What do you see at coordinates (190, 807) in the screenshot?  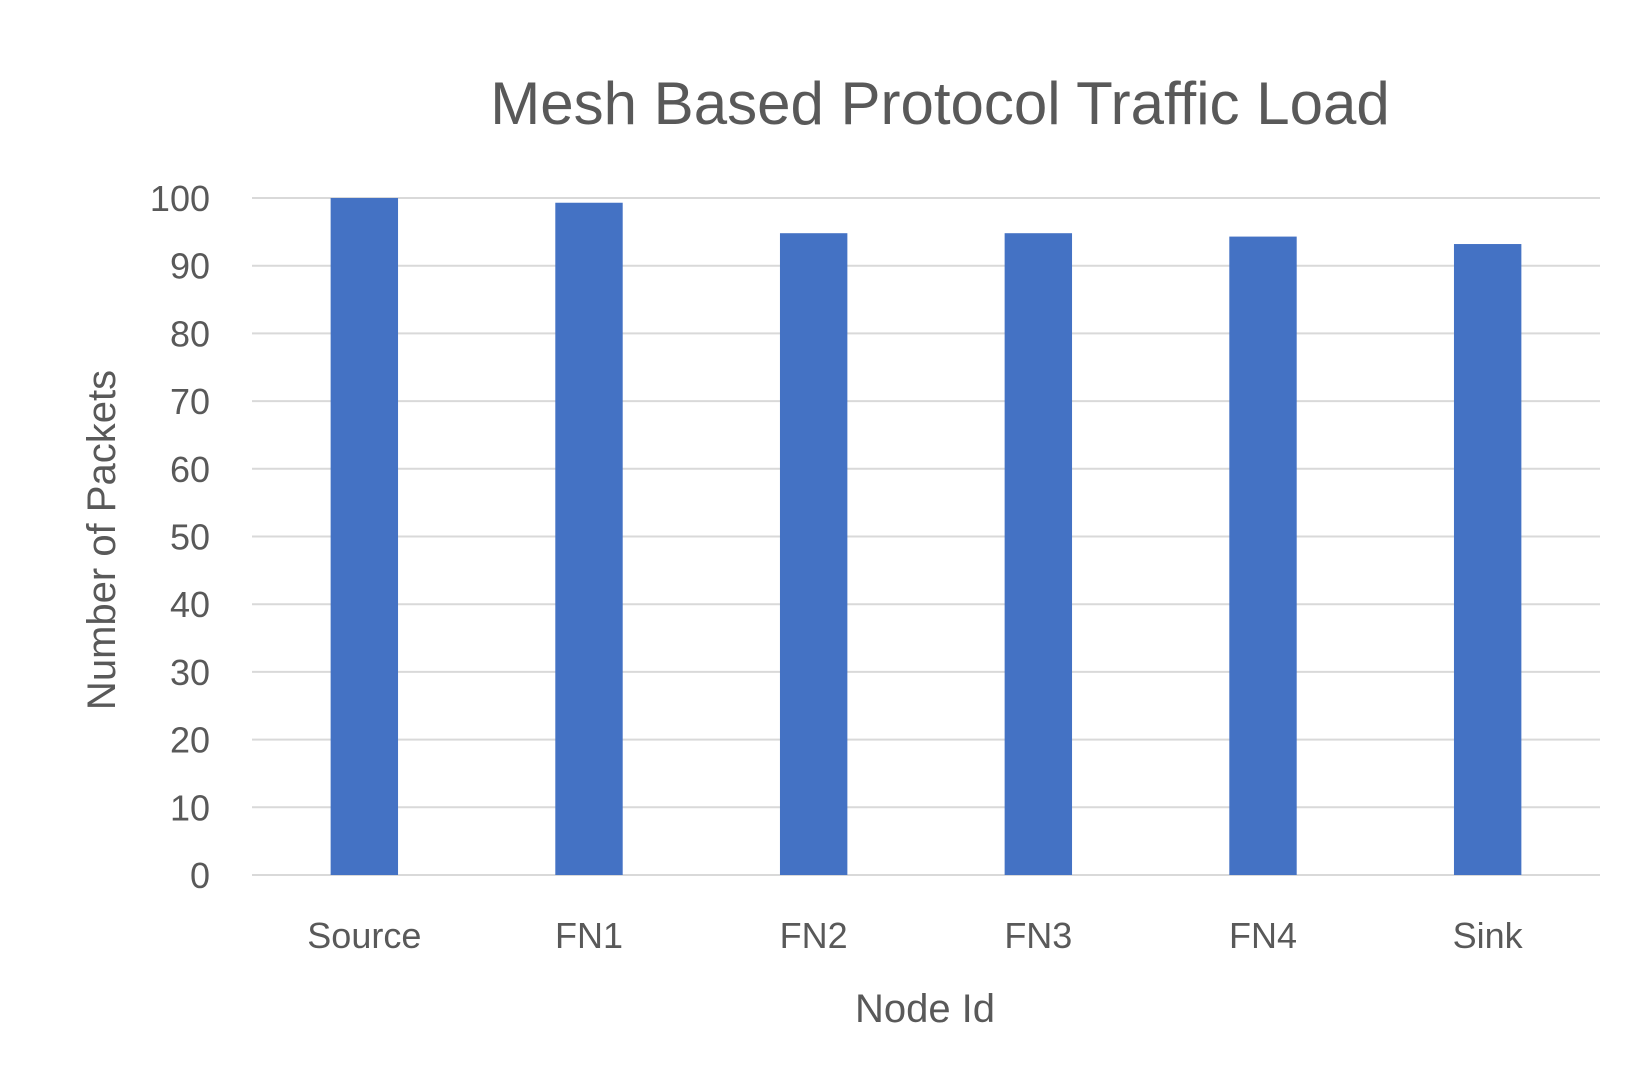 I see `y-tick-label: 10` at bounding box center [190, 807].